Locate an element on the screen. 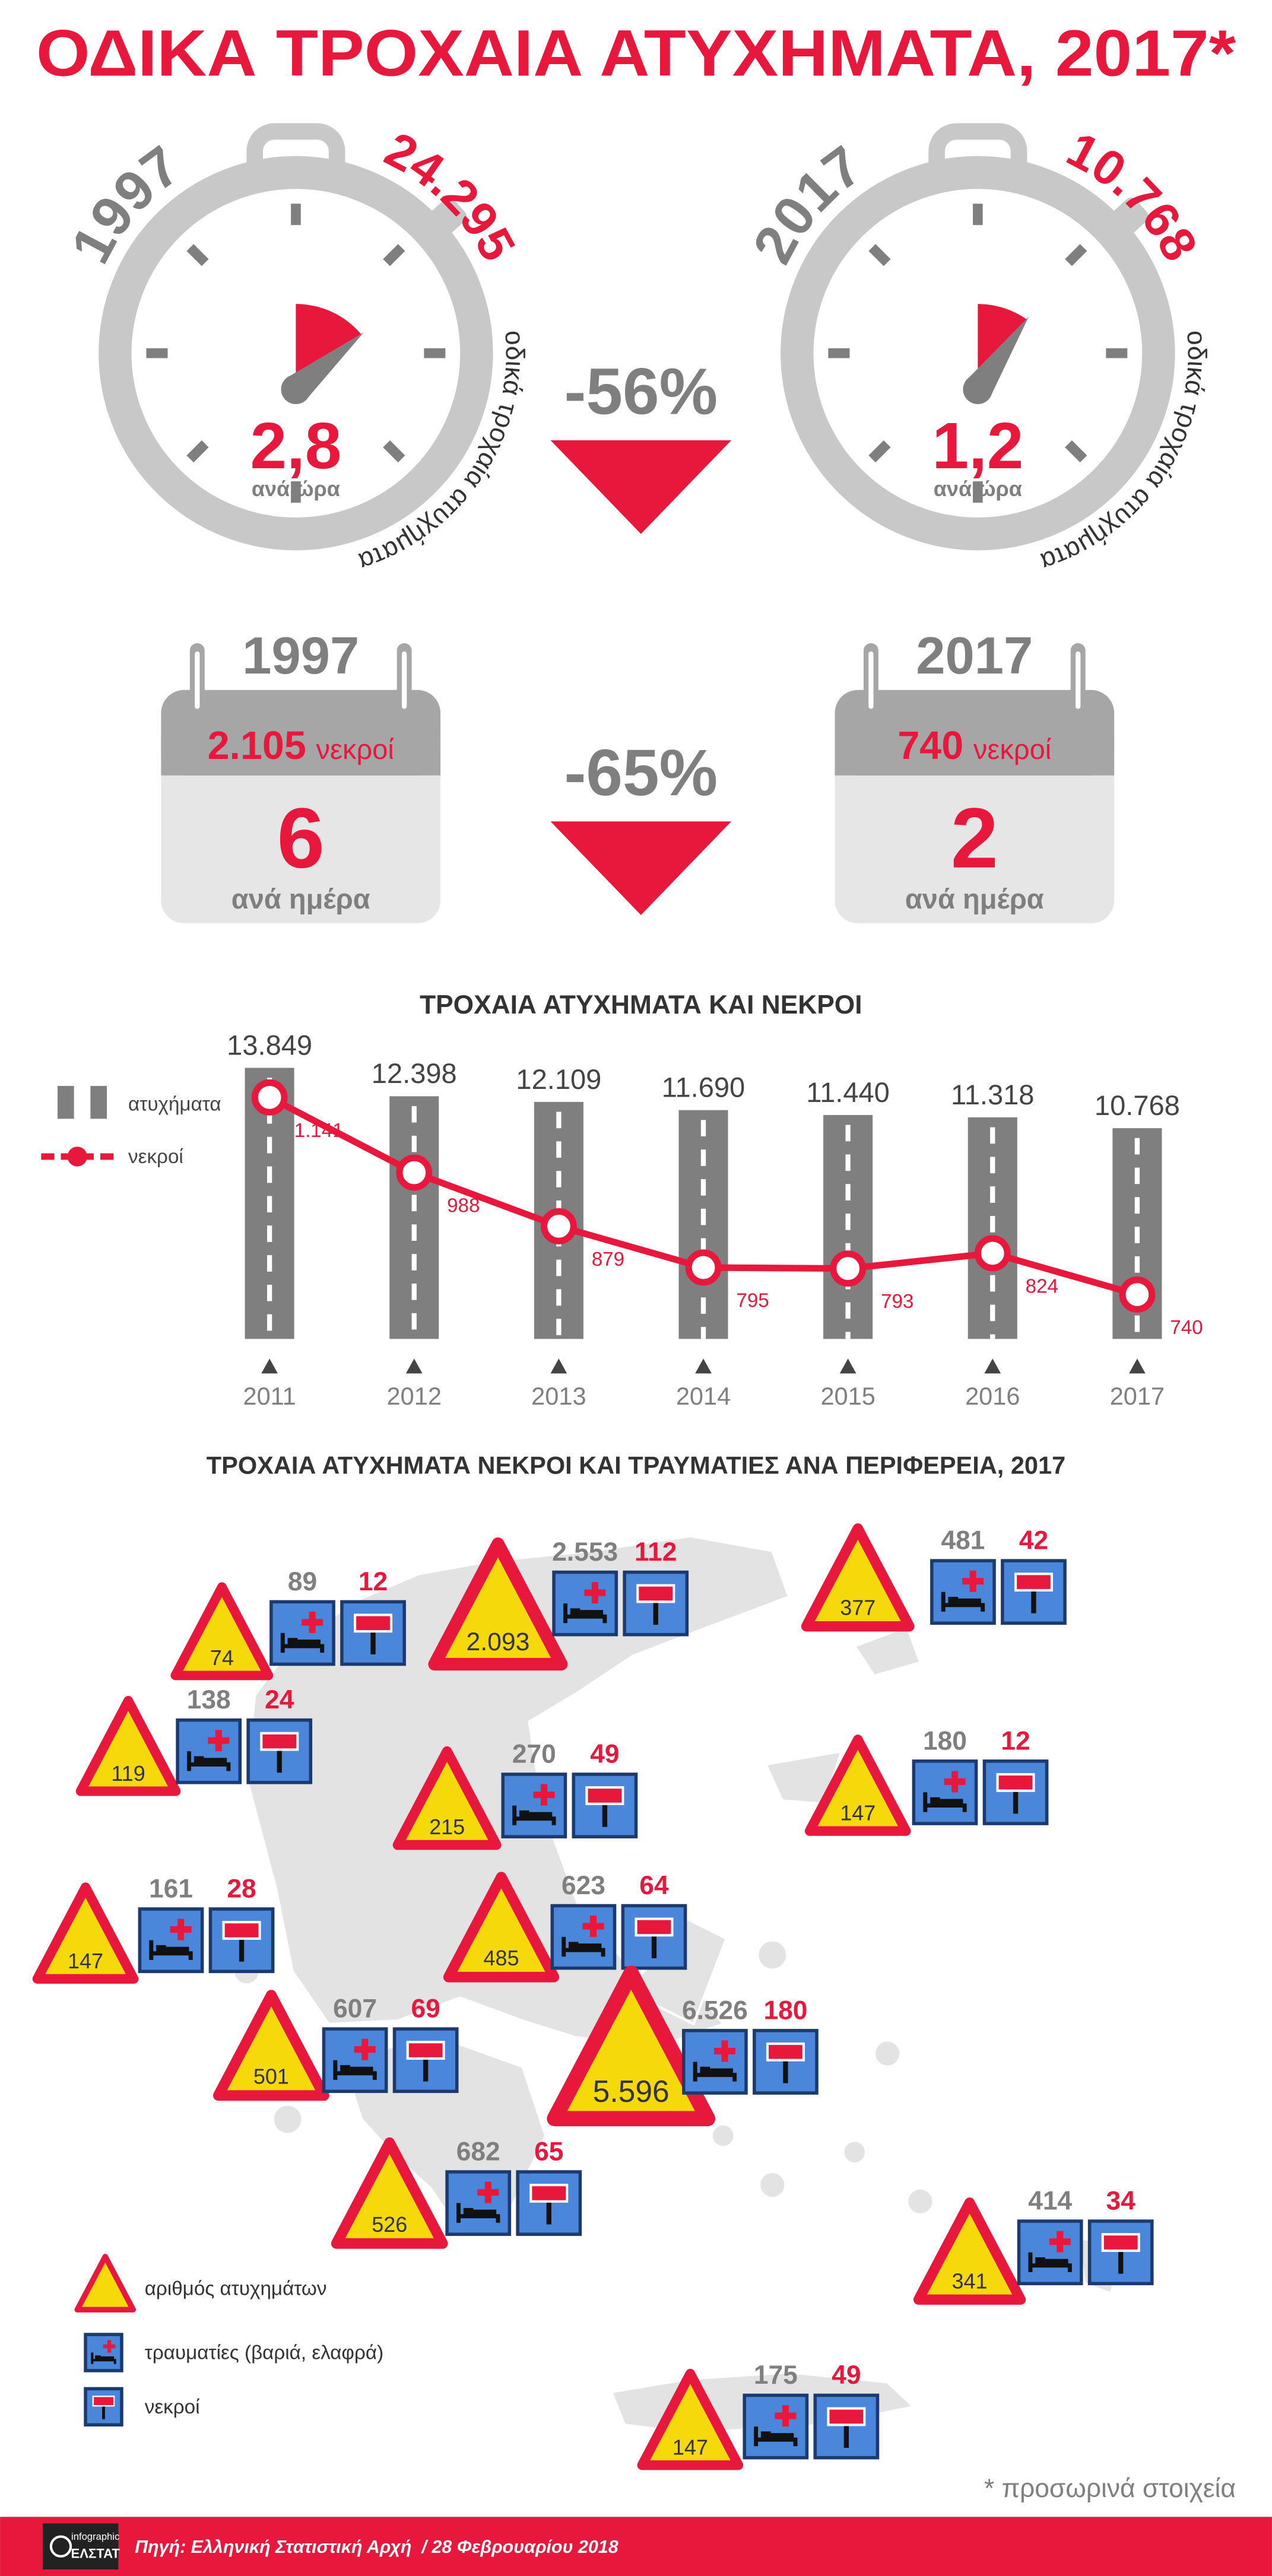  bar-value-label: 11.690 is located at coordinates (703, 1087).